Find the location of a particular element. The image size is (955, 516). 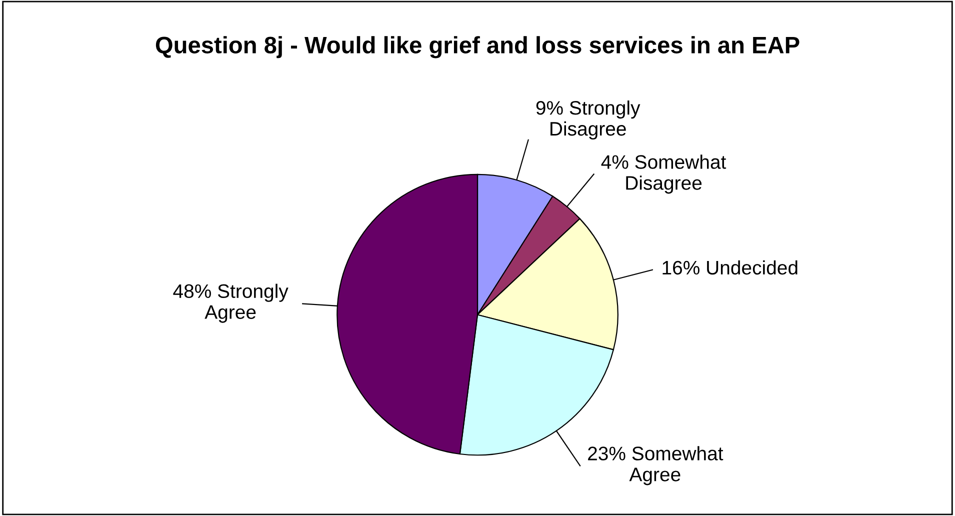

slice-label: 4% Somewhat Disagree is located at coordinates (663, 174).